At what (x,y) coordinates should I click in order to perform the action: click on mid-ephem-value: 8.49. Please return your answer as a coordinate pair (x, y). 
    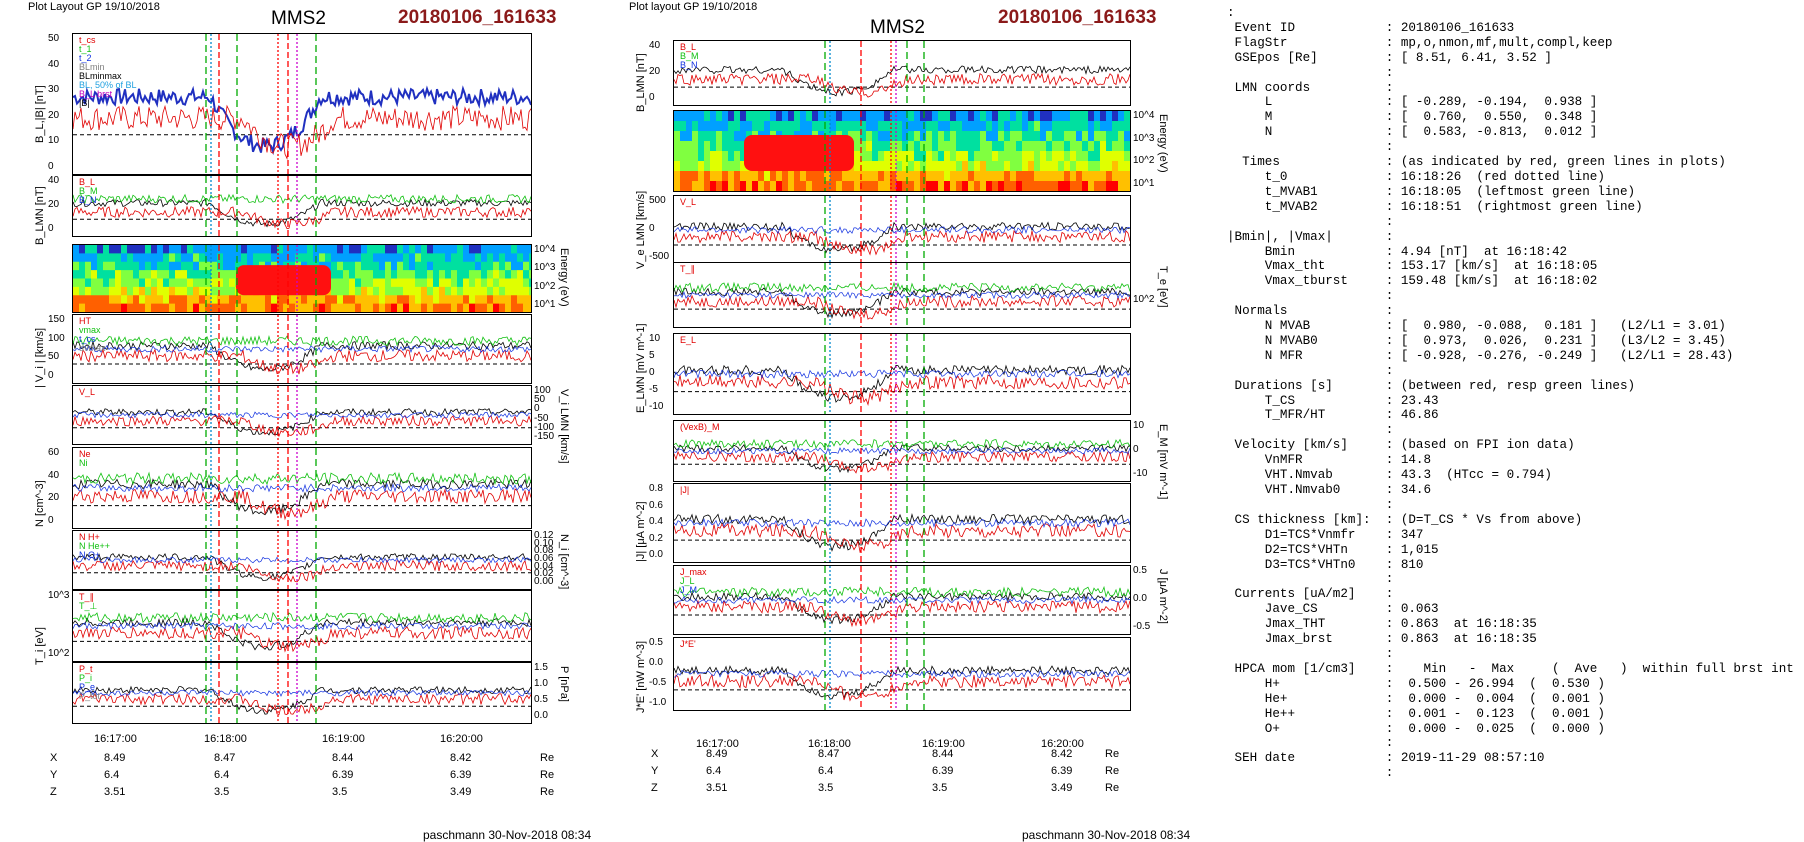
    Looking at the image, I should click on (717, 754).